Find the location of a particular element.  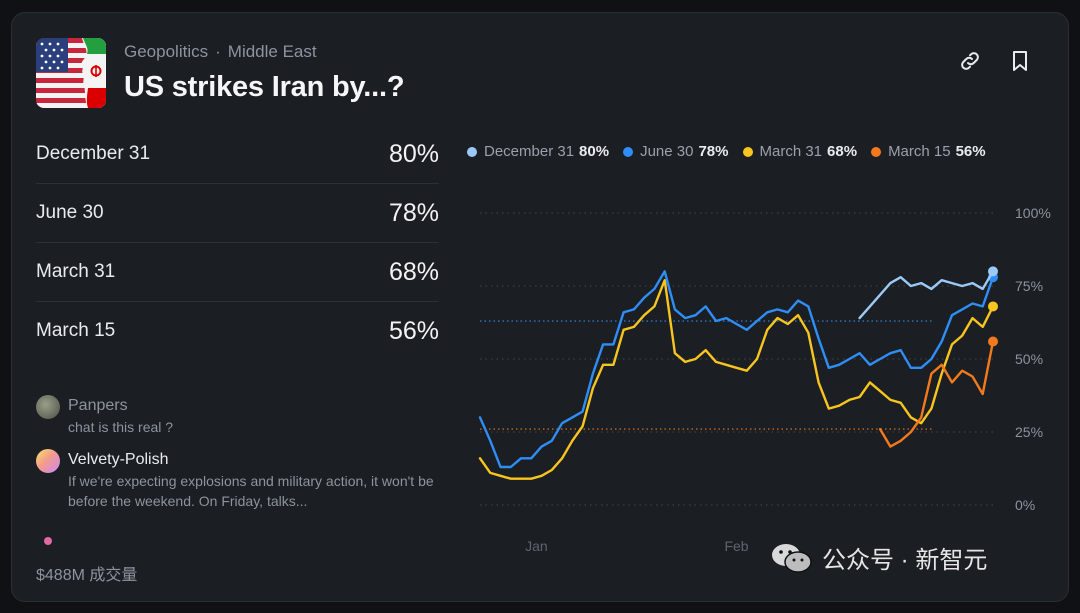

y-tick-label: 100% is located at coordinates (1033, 213).